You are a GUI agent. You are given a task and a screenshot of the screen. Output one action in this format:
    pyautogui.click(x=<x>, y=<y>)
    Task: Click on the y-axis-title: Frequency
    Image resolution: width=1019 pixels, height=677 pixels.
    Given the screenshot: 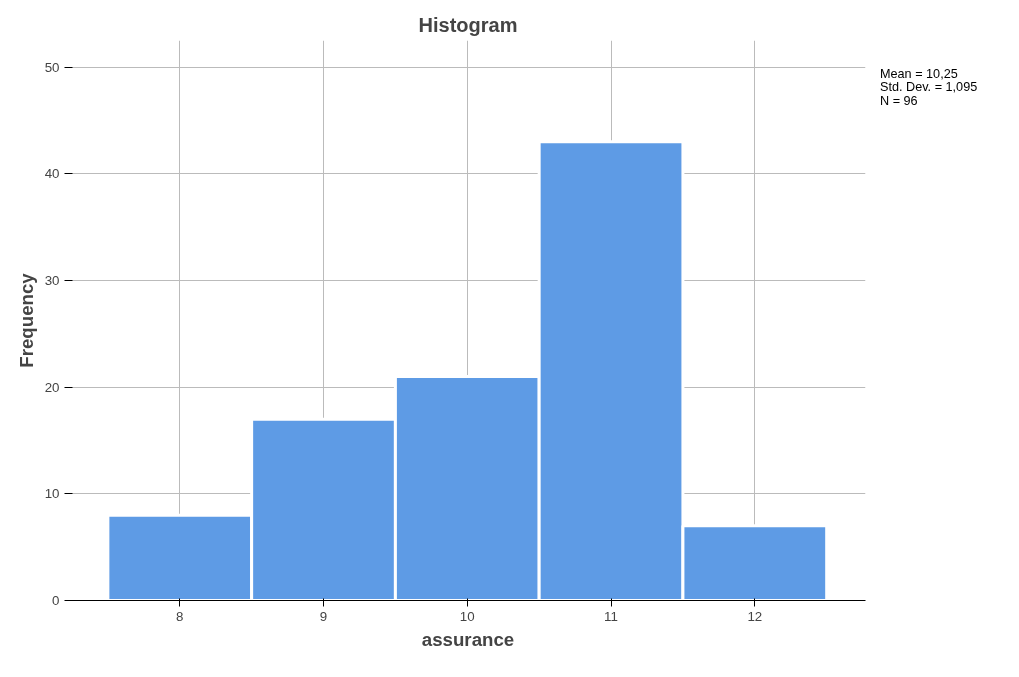 What is the action you would take?
    pyautogui.click(x=26, y=320)
    